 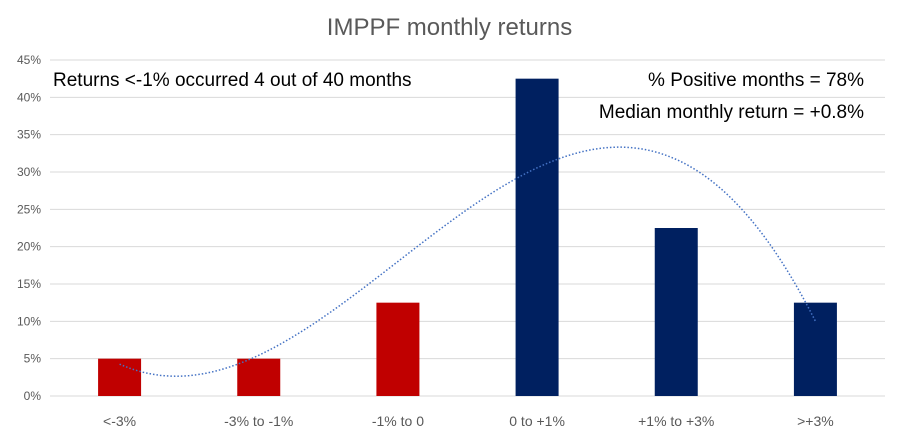 What do you see at coordinates (29, 321) in the screenshot?
I see `y-tick-label: 10%` at bounding box center [29, 321].